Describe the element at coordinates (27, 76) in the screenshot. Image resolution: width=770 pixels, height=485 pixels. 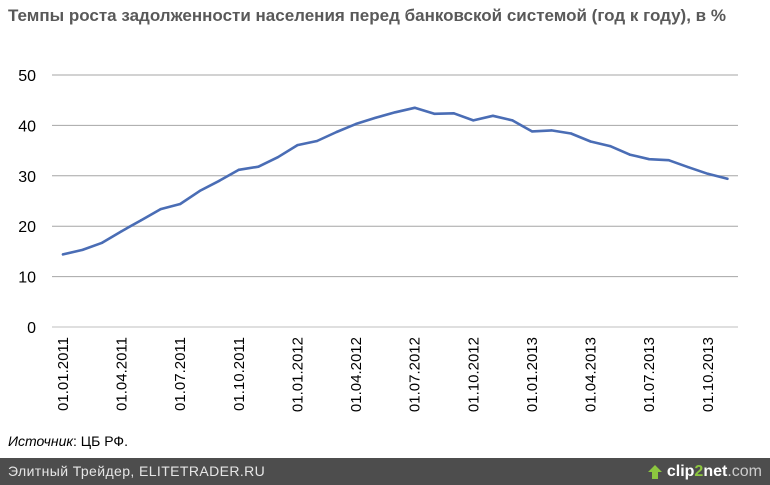
I see `y-tick-label: 50` at that location.